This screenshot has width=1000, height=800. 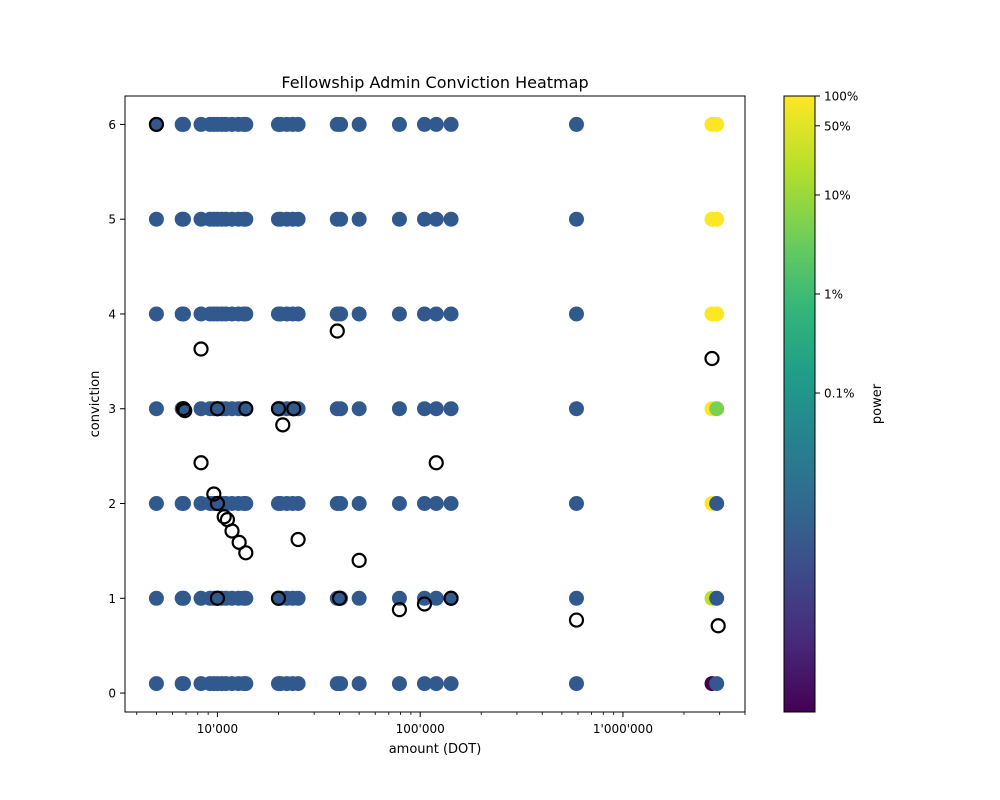 I want to click on colorbar-tick-label: 0.1%, so click(x=839, y=394).